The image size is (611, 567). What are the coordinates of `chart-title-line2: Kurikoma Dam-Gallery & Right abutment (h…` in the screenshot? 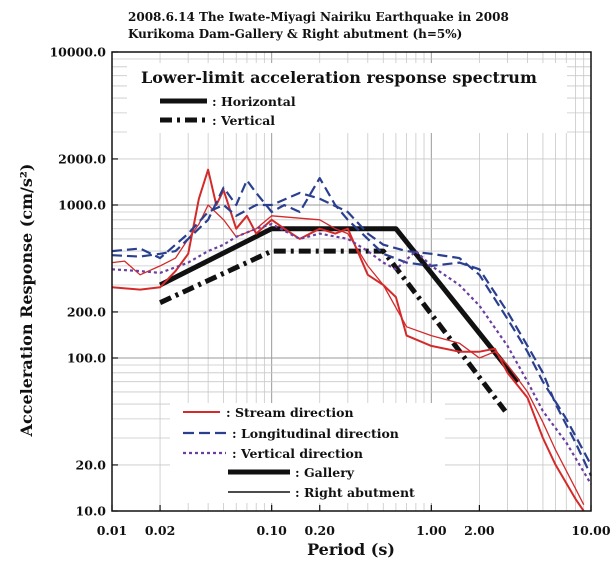 It's located at (295, 34).